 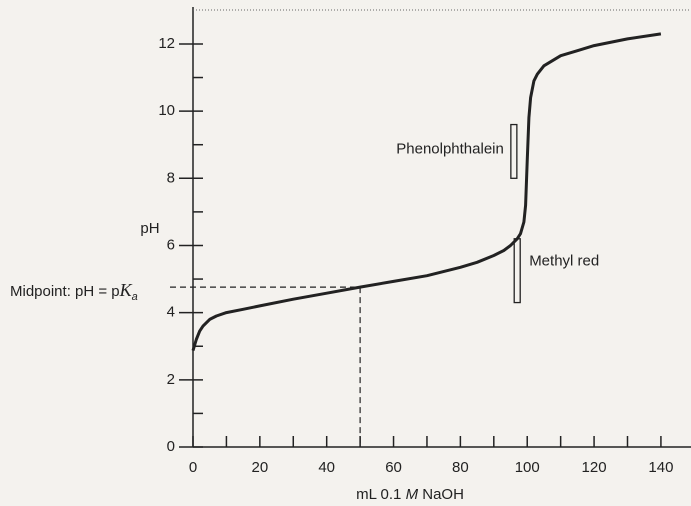 I want to click on midpoint-label-part: a, so click(x=135, y=297).